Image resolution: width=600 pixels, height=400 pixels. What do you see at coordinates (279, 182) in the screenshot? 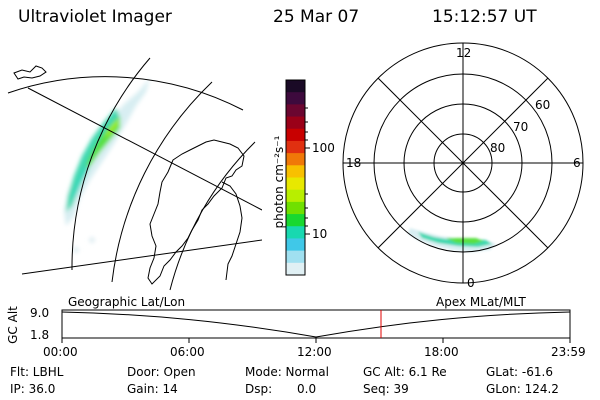
I see `colorbar-unit-label: photon cm⁻²s⁻¹` at bounding box center [279, 182].